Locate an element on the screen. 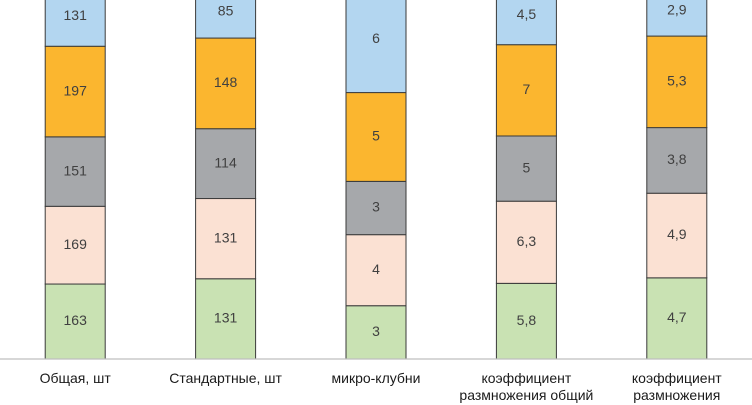 The width and height of the screenshot is (752, 405). data-label-4-2: 6,3 is located at coordinates (527, 241).